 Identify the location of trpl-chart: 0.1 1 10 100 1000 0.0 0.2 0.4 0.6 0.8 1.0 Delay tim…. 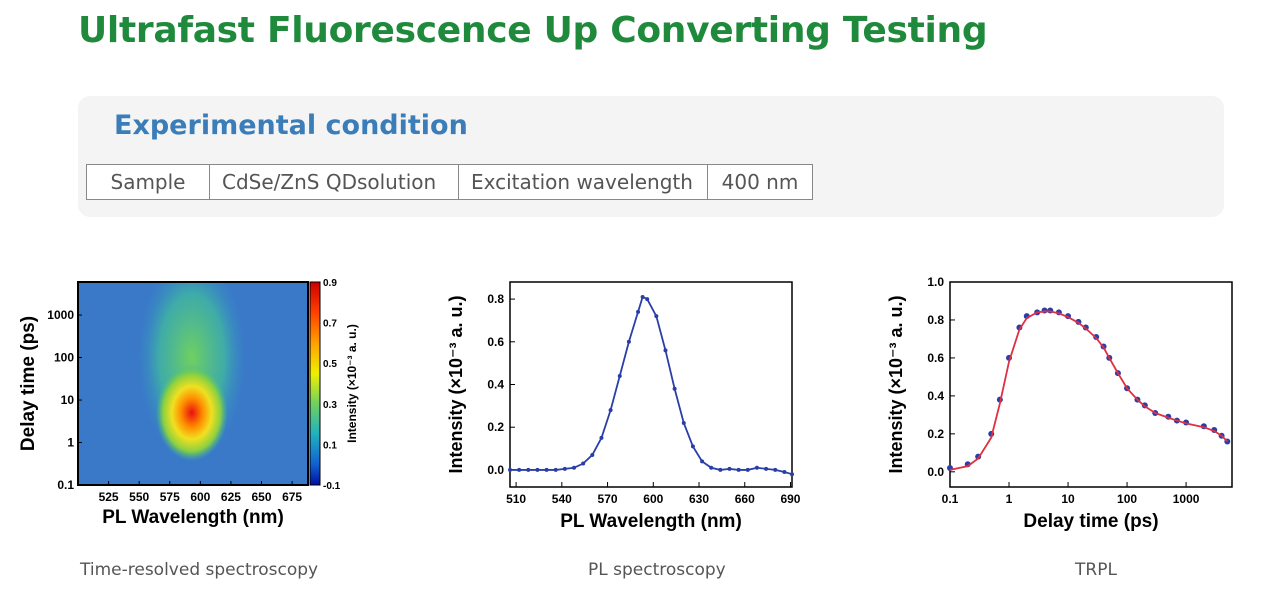
(1059, 403).